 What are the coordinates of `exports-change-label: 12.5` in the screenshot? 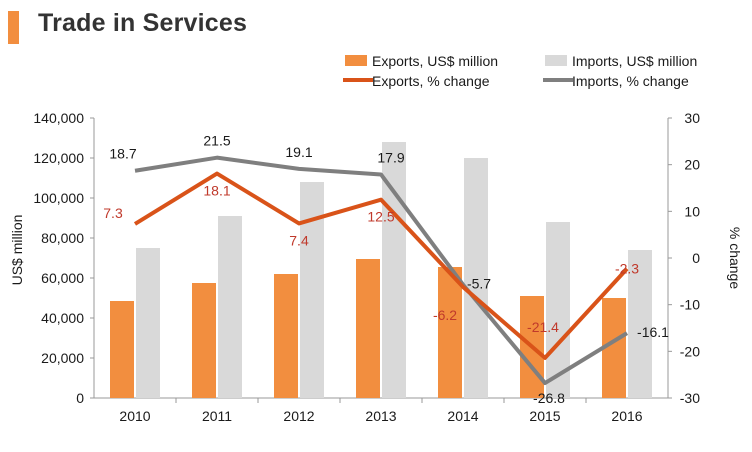 It's located at (380, 217).